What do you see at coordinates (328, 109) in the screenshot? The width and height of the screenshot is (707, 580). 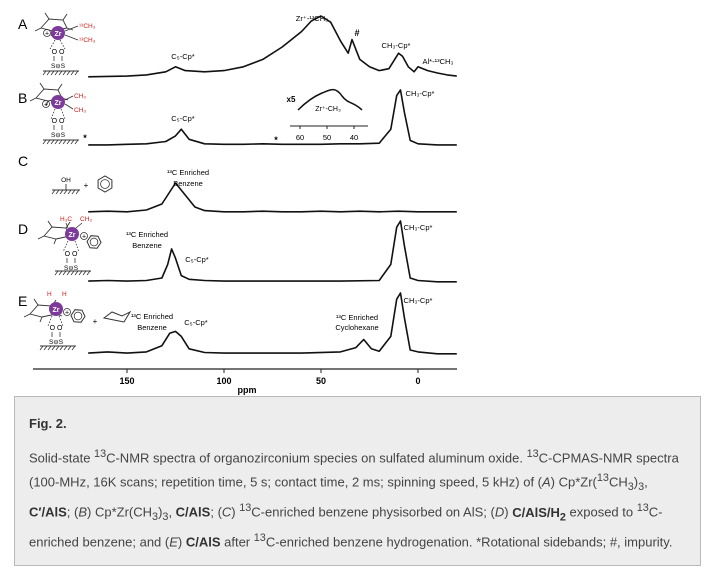 I see `peak-annotation: Zr⁺-CH₃` at bounding box center [328, 109].